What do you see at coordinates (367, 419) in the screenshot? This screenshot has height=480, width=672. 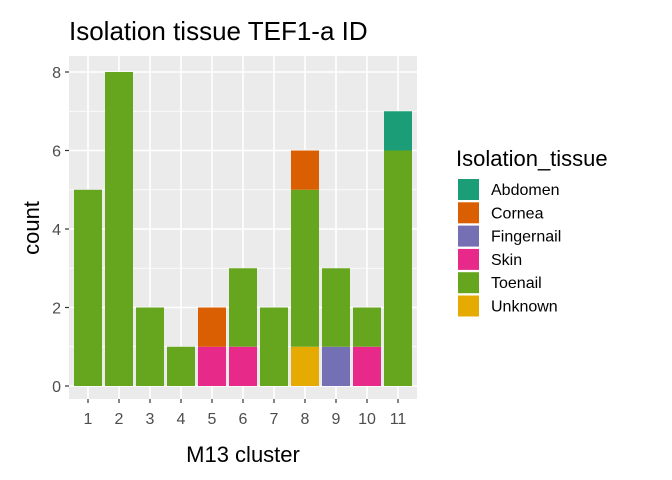 I see `x-tick-label: 10` at bounding box center [367, 419].